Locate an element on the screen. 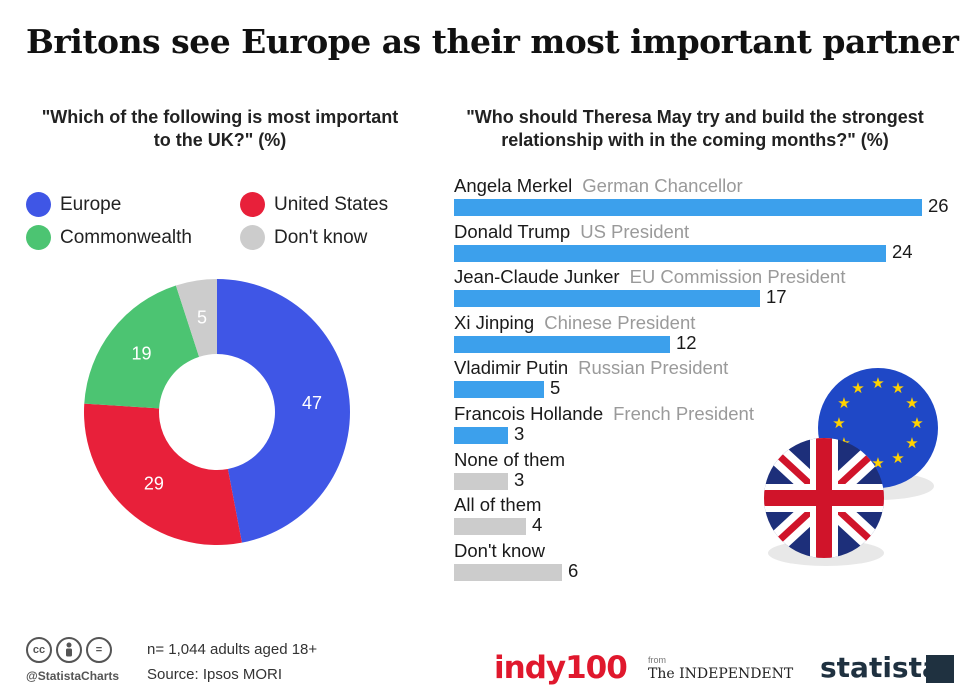 The height and width of the screenshot is (698, 980). bar-category: None of them is located at coordinates (510, 459).